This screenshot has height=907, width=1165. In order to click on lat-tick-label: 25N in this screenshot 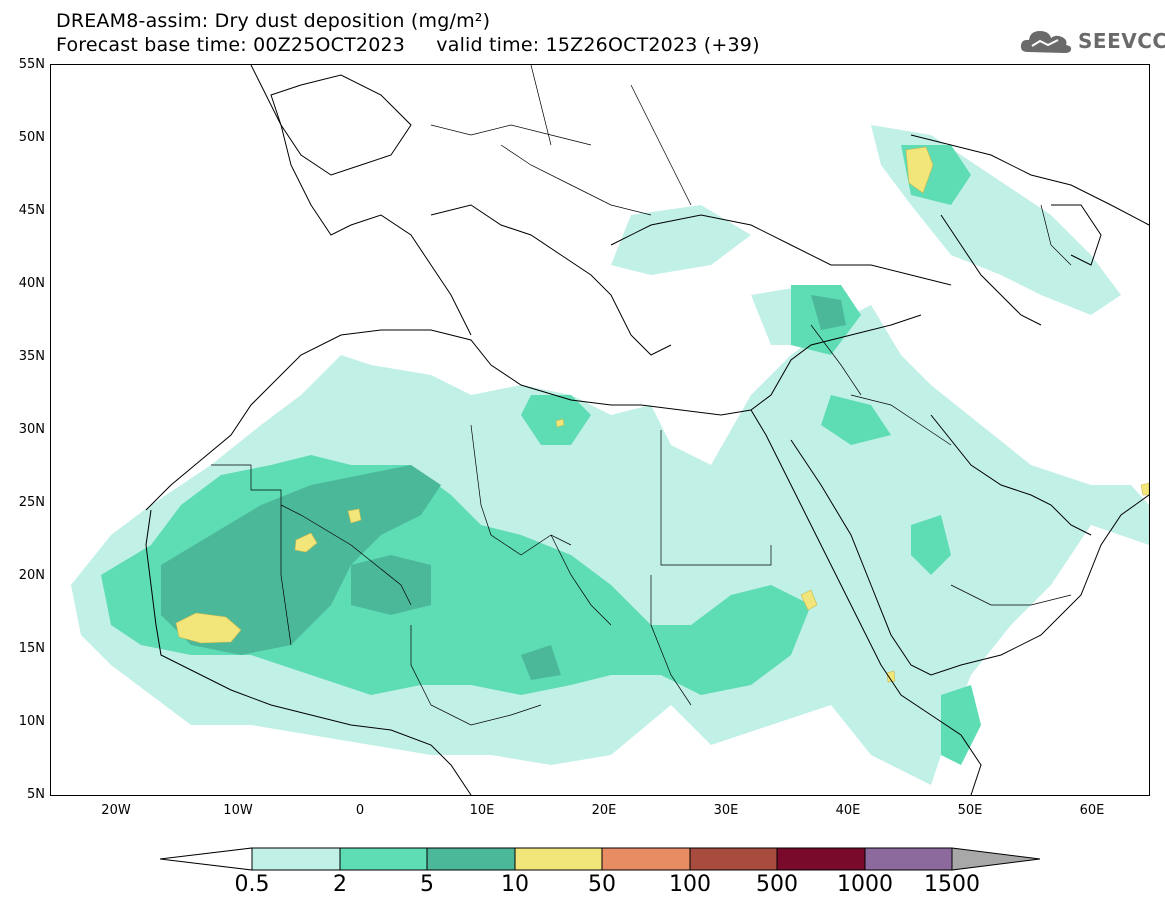, I will do `click(31, 502)`.